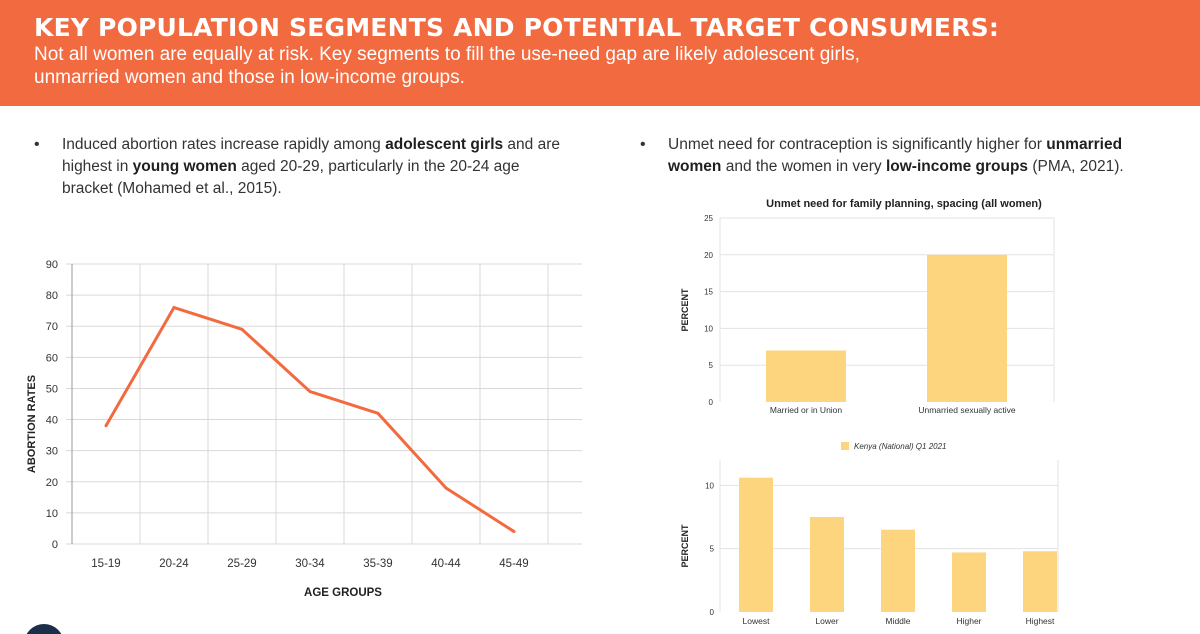  I want to click on x-tick-label: 35-39, so click(377, 564).